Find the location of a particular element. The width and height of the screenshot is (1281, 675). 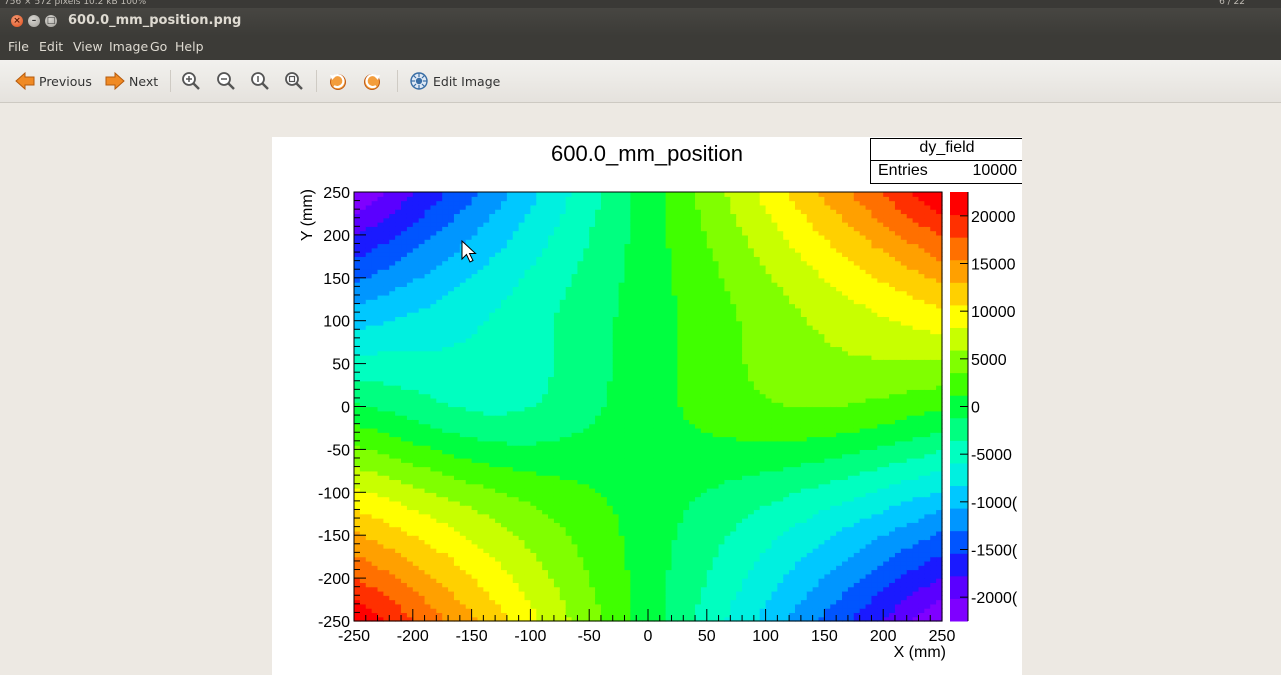

menu-edit: Edit is located at coordinates (51, 46).